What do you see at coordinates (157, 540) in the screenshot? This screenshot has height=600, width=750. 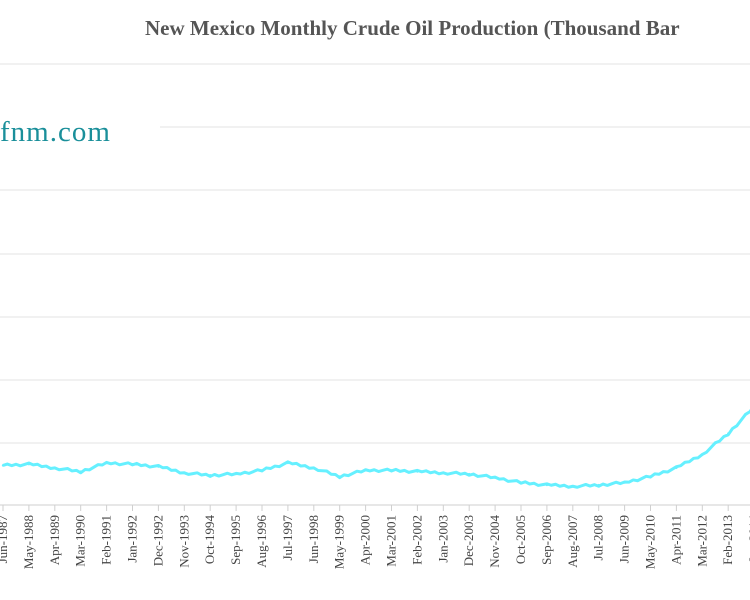 I see `x-tick-label: Dec-1992` at bounding box center [157, 540].